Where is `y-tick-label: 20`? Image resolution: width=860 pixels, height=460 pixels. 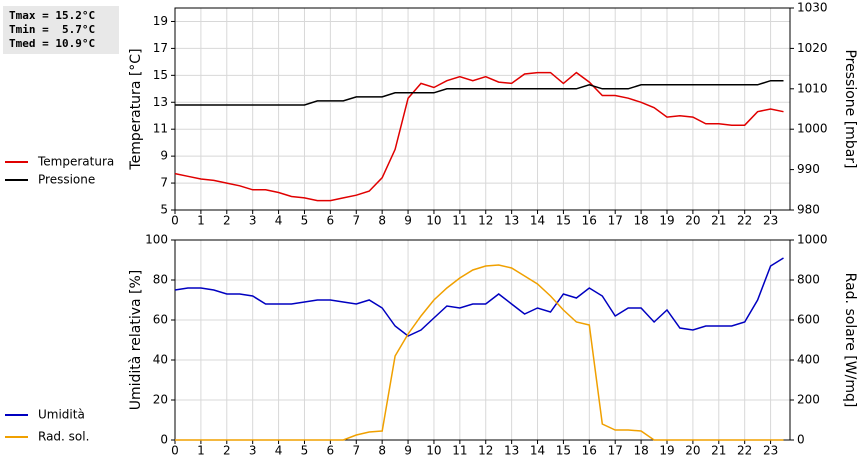 y-tick-label: 20 is located at coordinates (160, 400).